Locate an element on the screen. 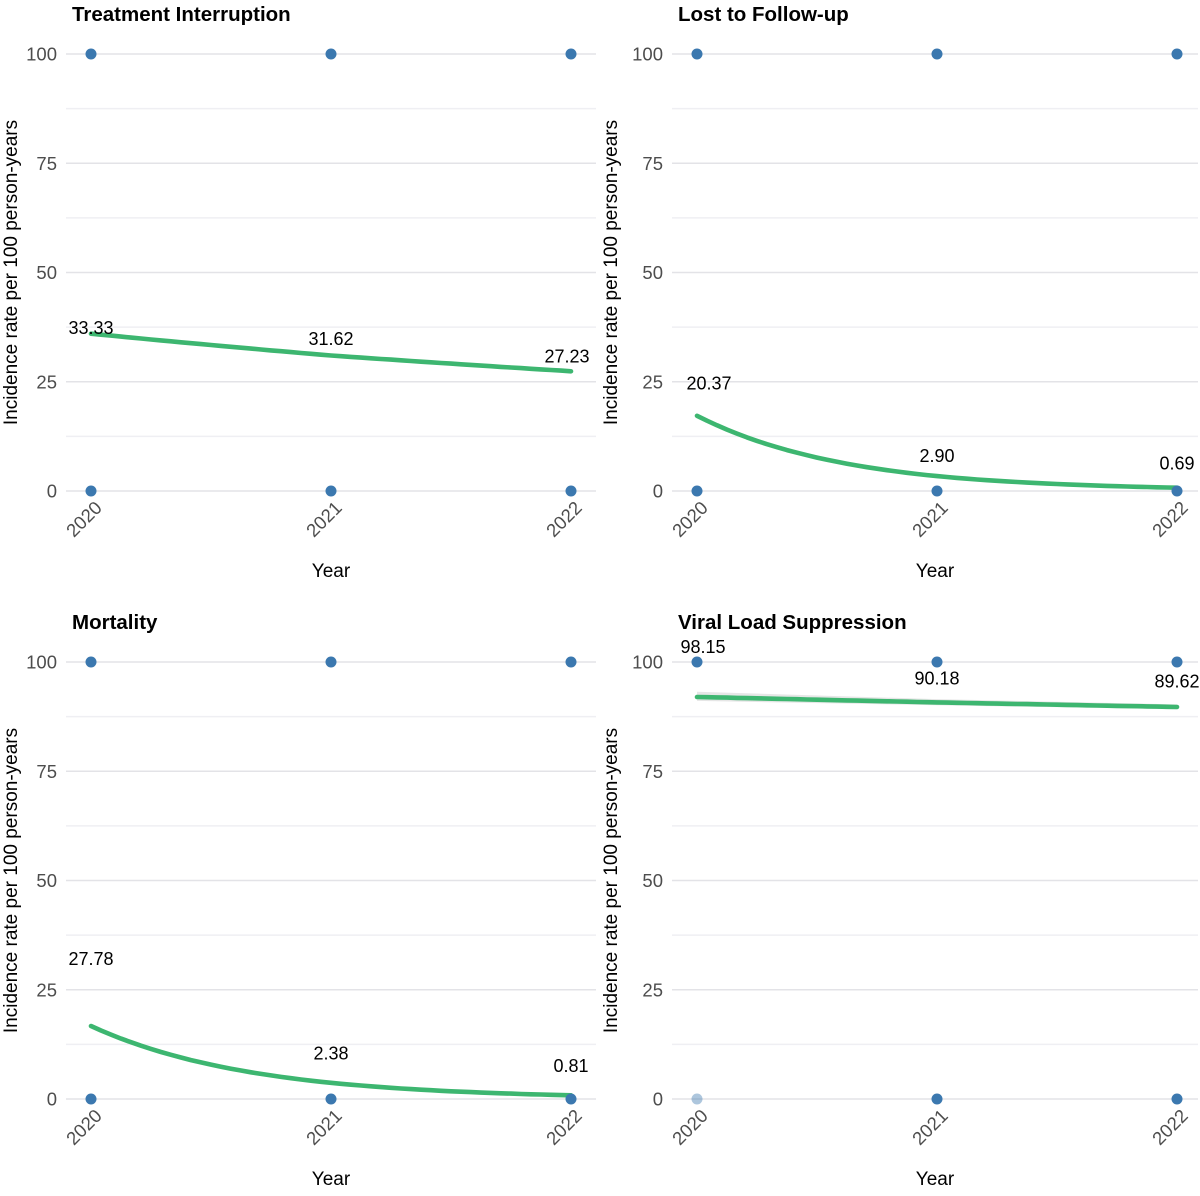 The image size is (1200, 1196). value-label: 27.78 is located at coordinates (90, 959).